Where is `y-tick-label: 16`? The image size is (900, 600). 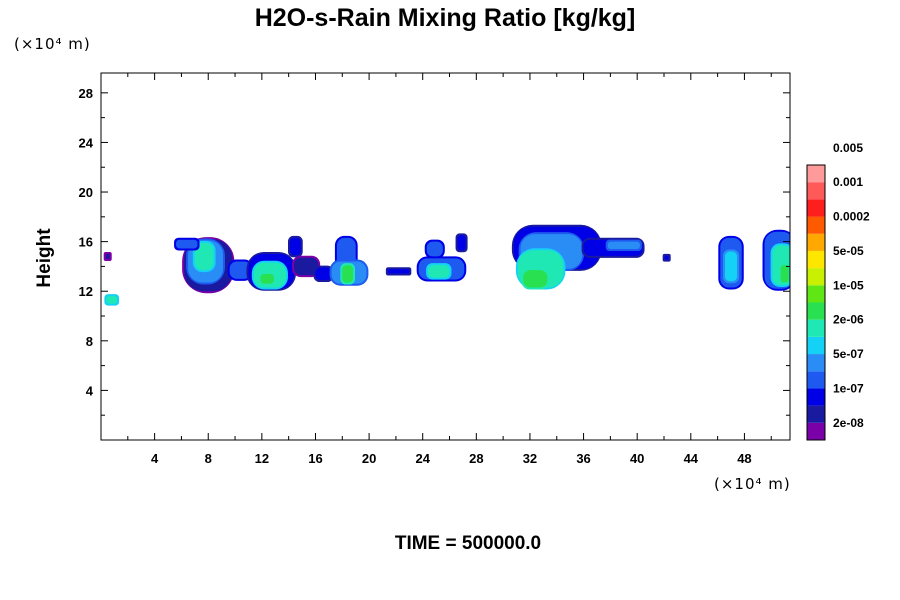 y-tick-label: 16 is located at coordinates (86, 242).